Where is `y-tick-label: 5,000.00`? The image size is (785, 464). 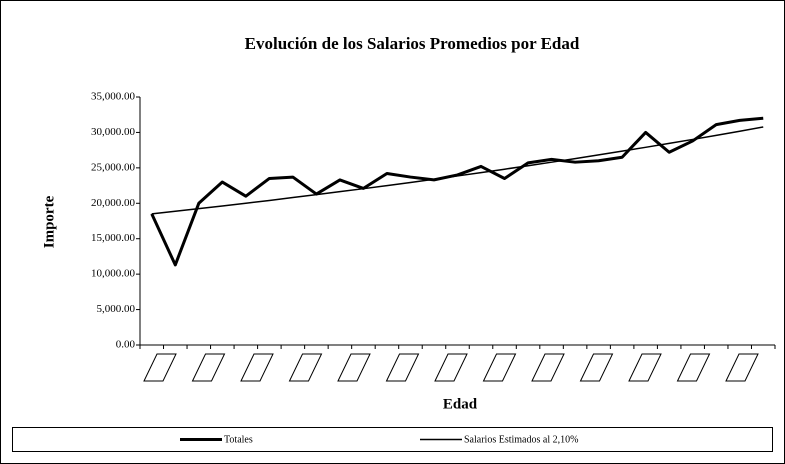 y-tick-label: 5,000.00 is located at coordinates (116, 309).